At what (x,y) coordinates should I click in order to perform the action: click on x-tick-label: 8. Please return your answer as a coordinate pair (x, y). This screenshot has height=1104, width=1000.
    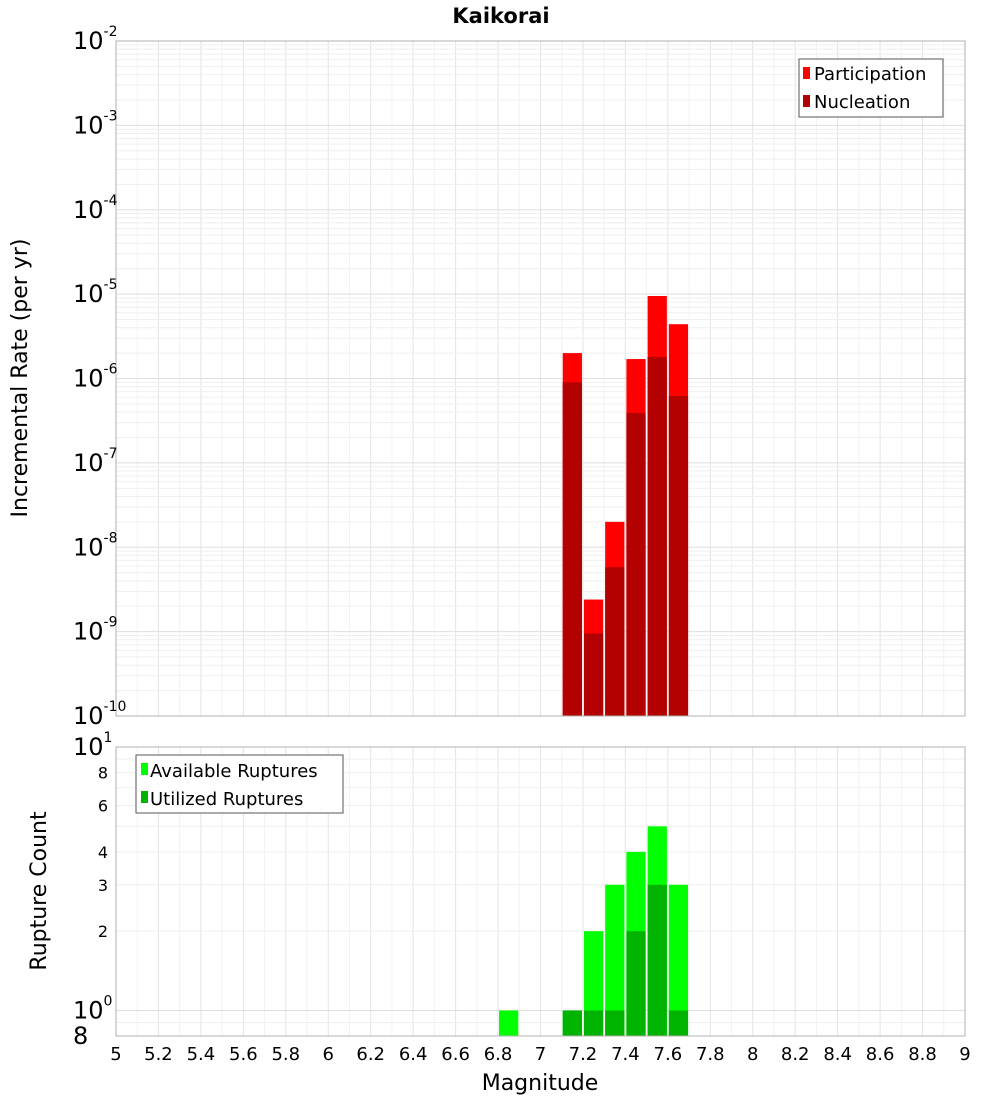
    Looking at the image, I should click on (752, 1054).